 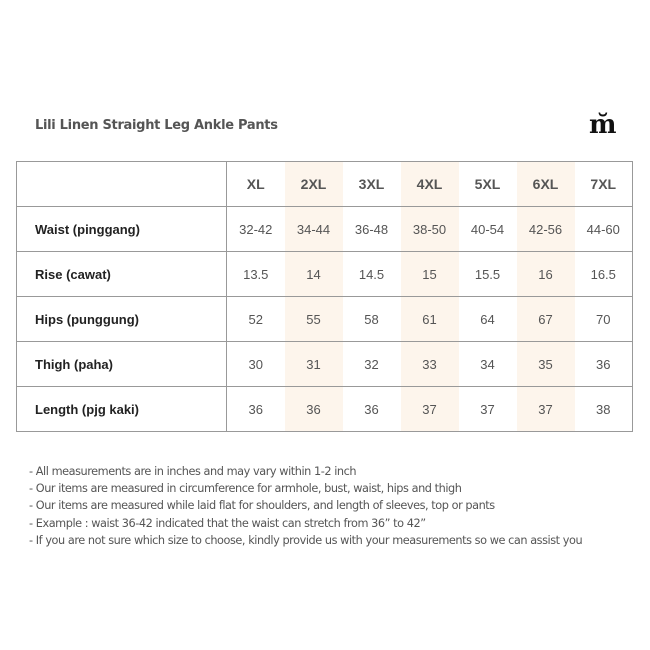 I want to click on table-row: Length (pjg kaki) 36 36 36 37 37 37 38, so click(x=324, y=409).